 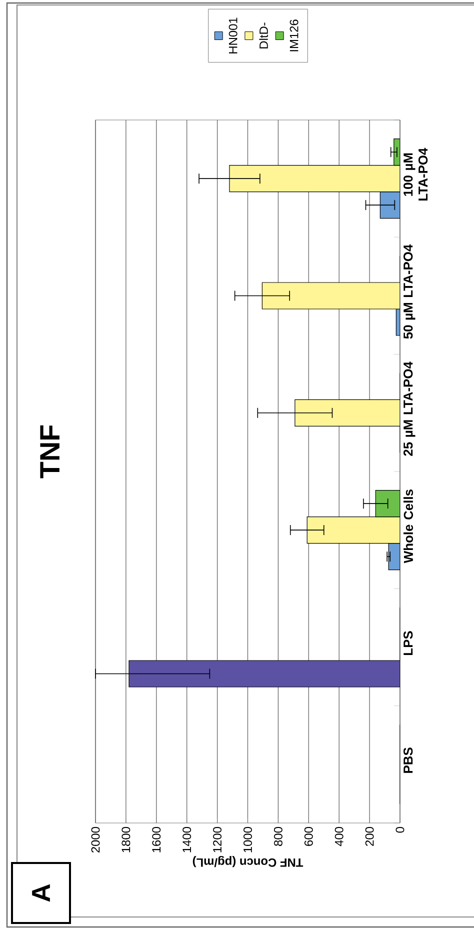 What do you see at coordinates (400, 829) in the screenshot?
I see `x-tick-label: 0` at bounding box center [400, 829].